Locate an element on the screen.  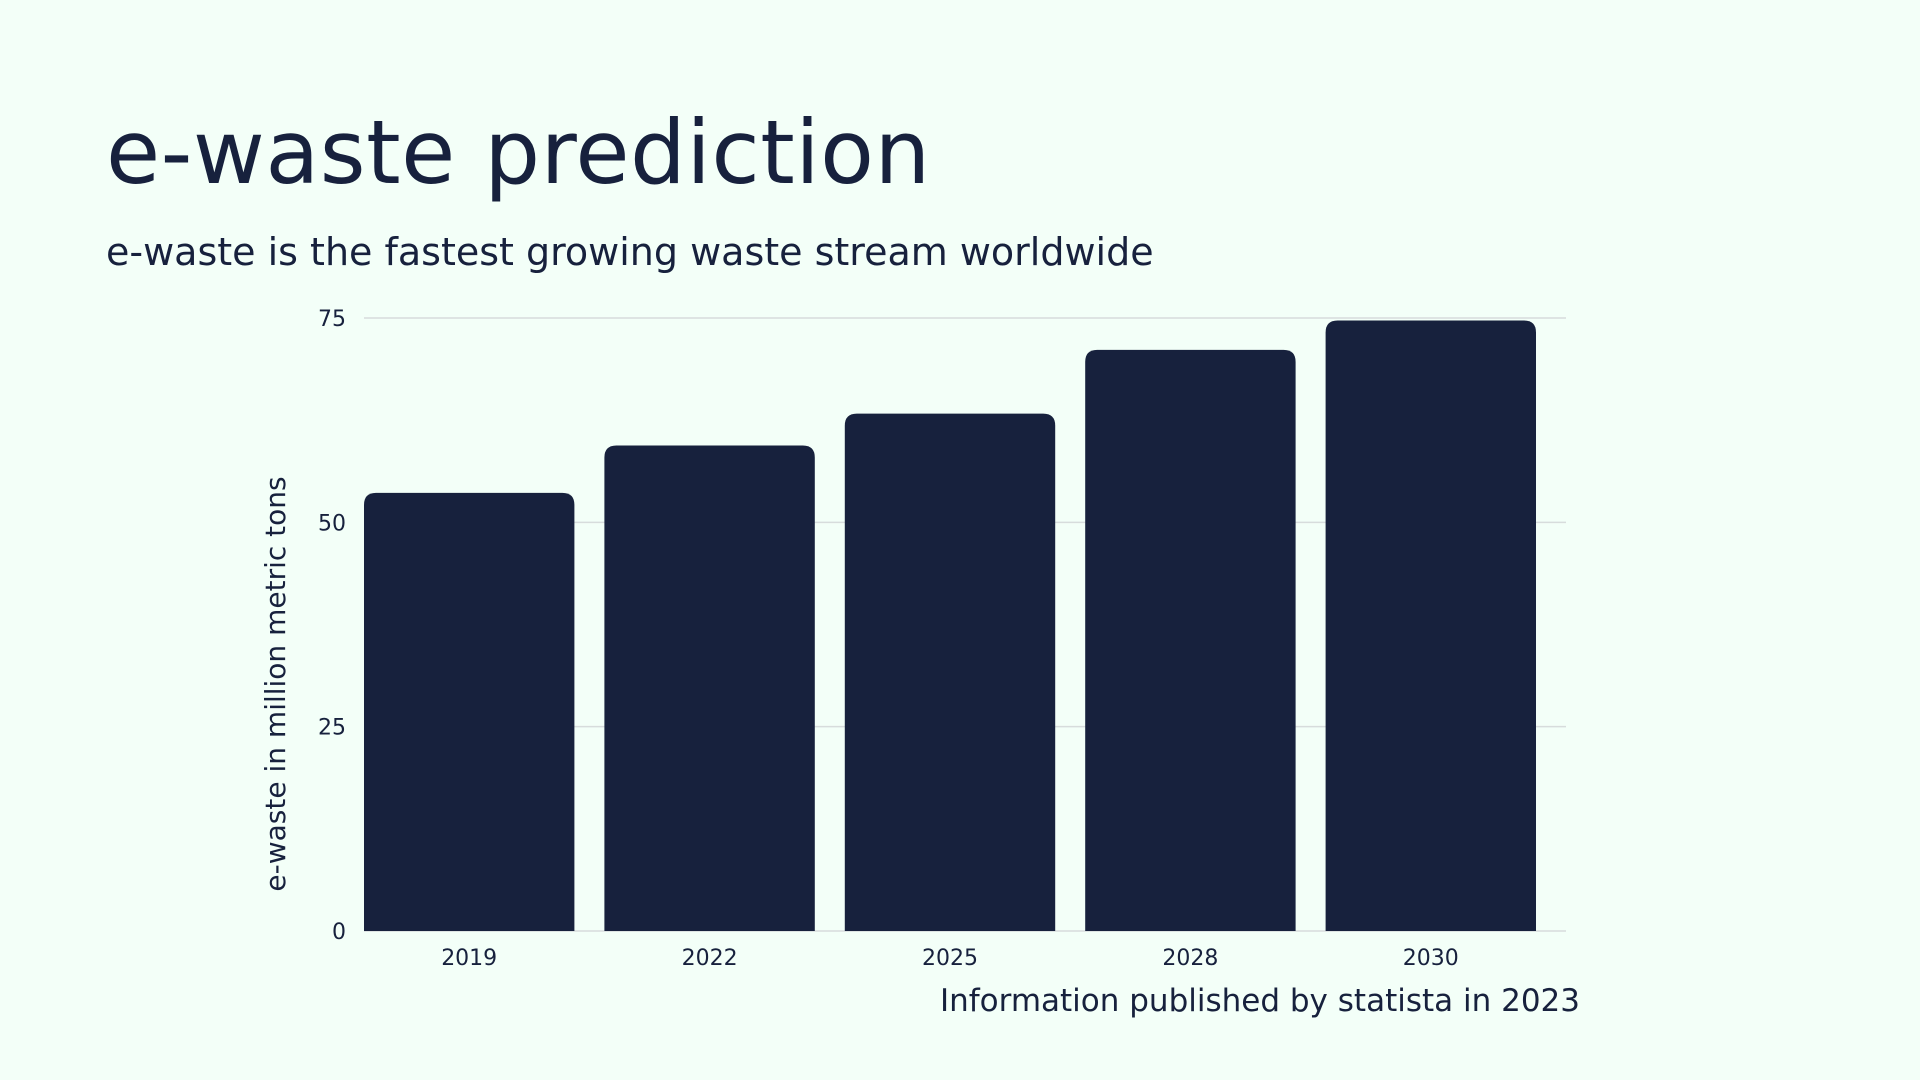
bar-2022 is located at coordinates (709, 688).